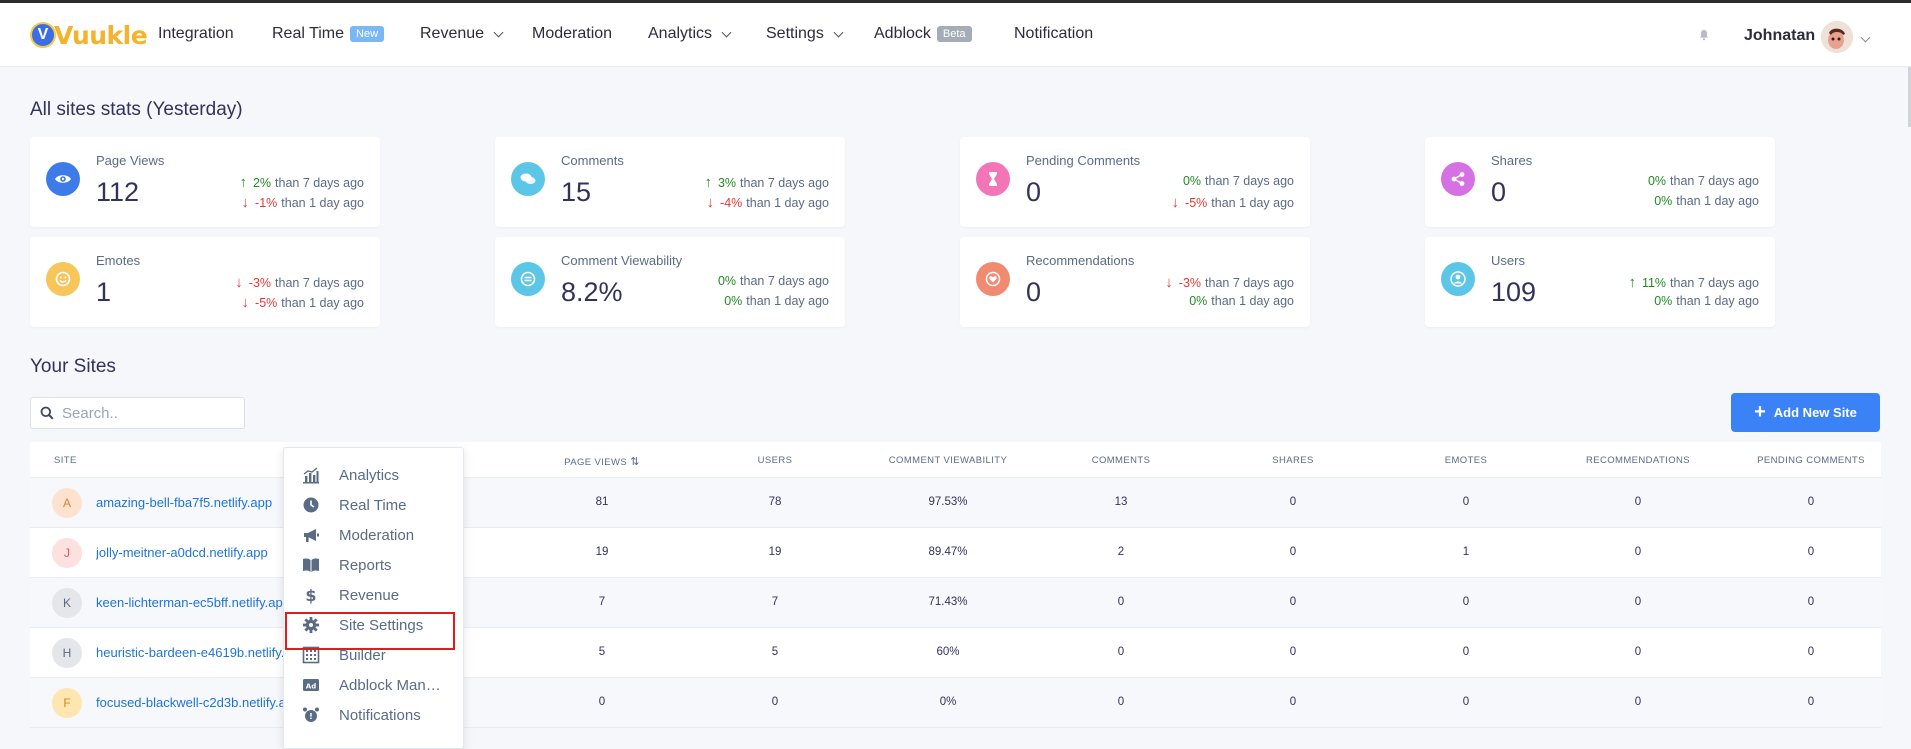  I want to click on col-recommendations: RECOMMENDATIONS, so click(1638, 460).